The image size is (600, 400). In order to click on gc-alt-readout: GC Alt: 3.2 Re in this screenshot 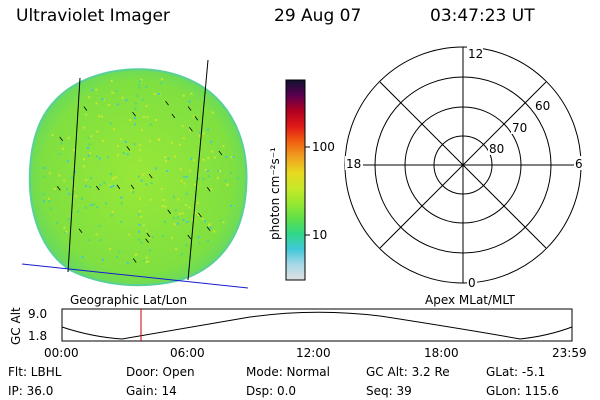, I will do `click(408, 372)`.